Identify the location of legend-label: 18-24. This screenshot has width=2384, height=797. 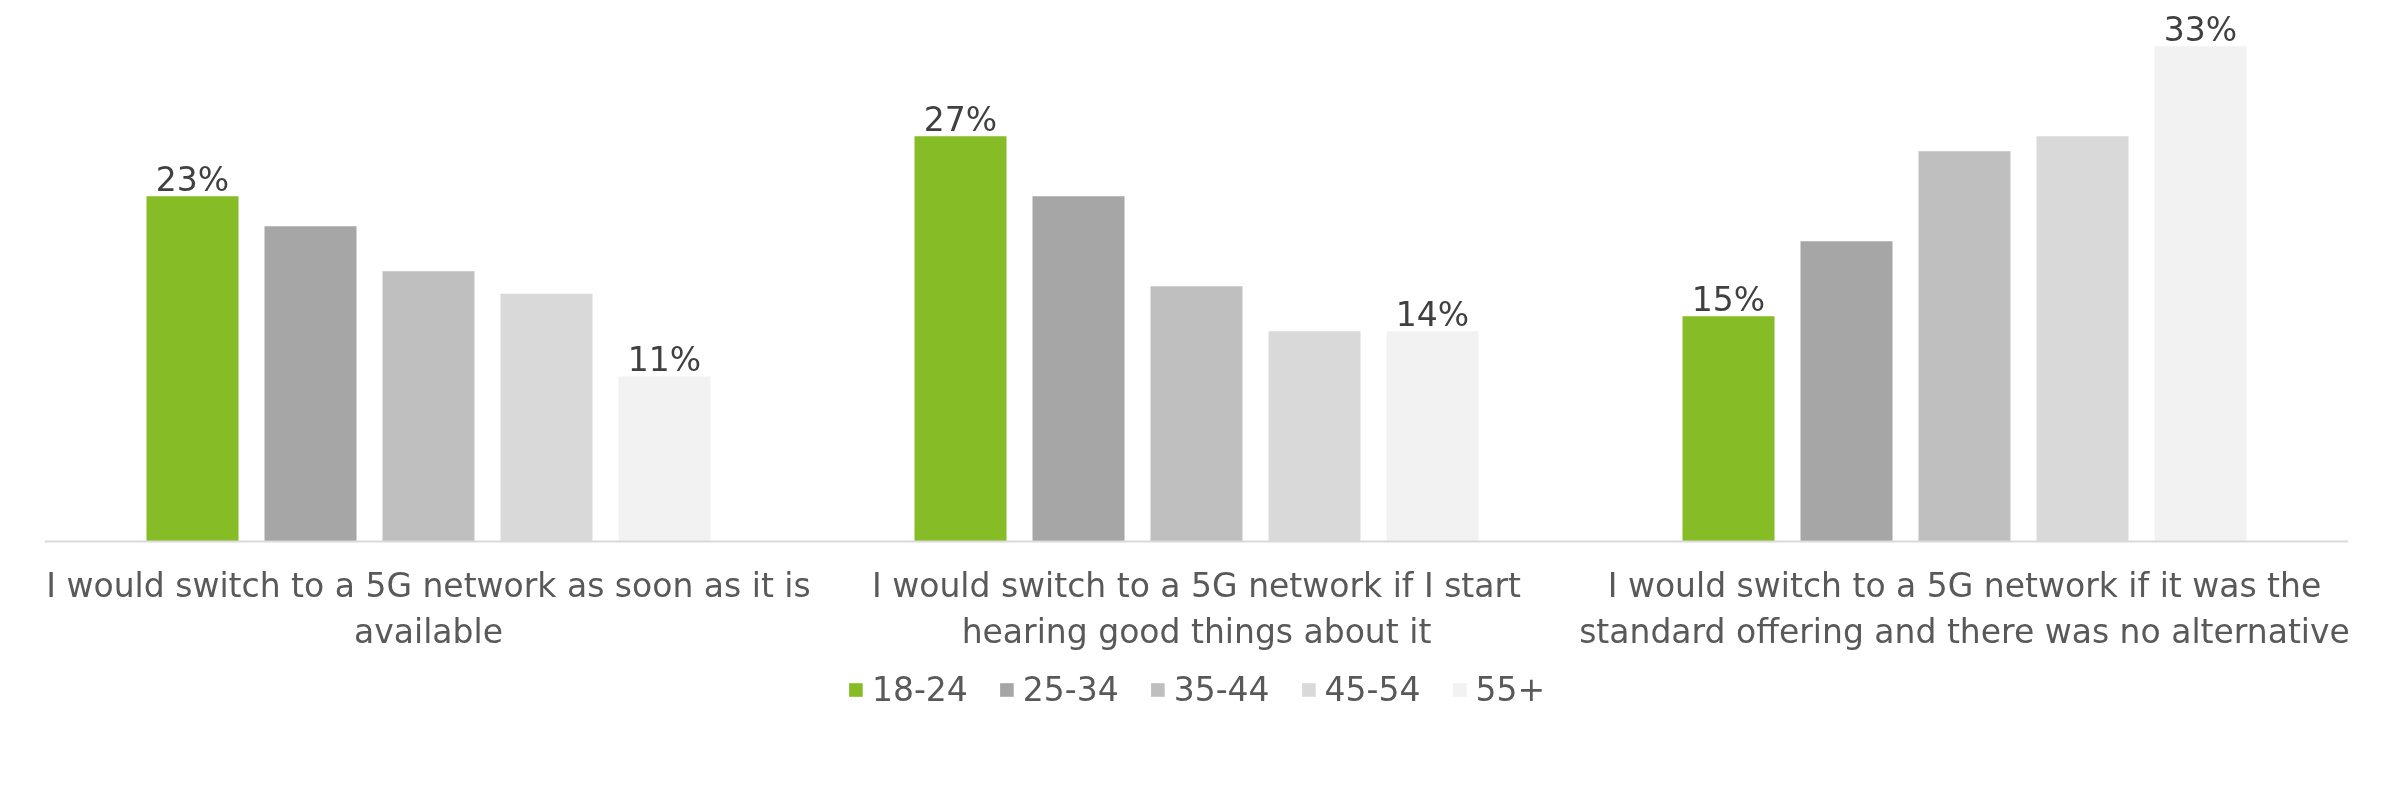
(919, 689).